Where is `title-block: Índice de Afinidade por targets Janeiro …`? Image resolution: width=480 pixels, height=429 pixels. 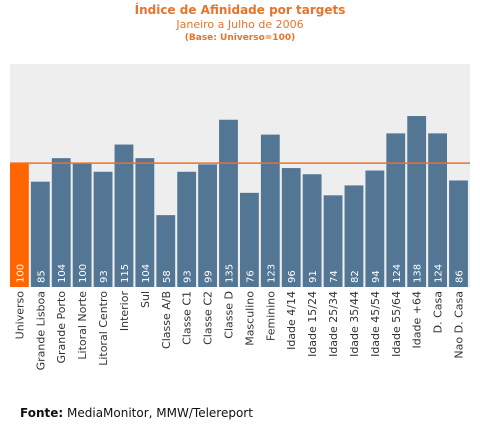 title-block: Índice de Afinidade por targets Janeiro … is located at coordinates (240, 23).